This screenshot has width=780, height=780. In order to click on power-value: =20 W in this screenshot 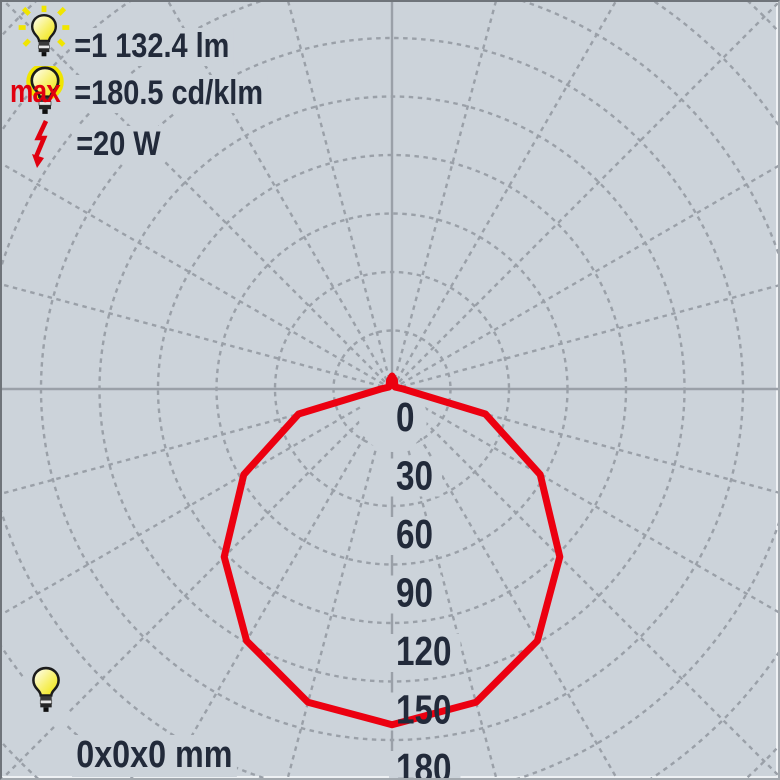, I will do `click(118, 145)`.